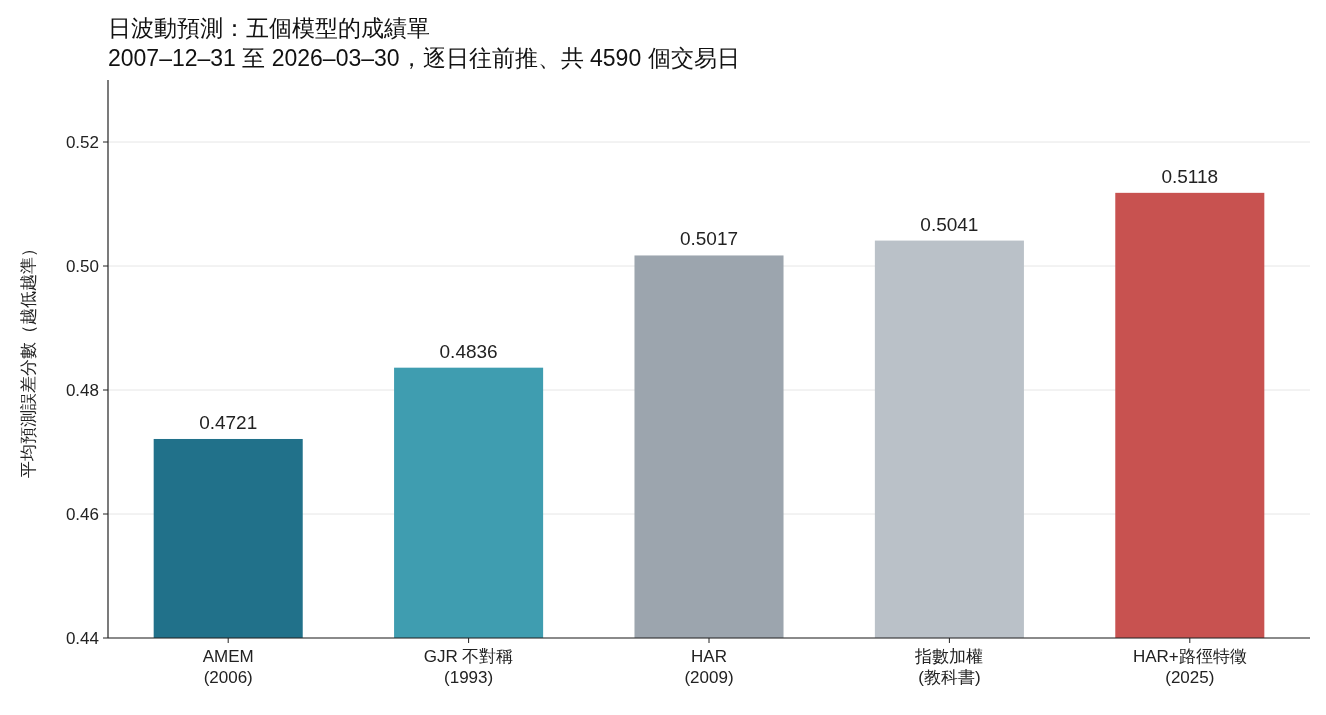 The width and height of the screenshot is (1326, 715). Describe the element at coordinates (424, 58) in the screenshot. I see `chart-subtitle: 2007–12–31 至 2026–03–30，逐日往前推、共 4590 個交易日` at that location.